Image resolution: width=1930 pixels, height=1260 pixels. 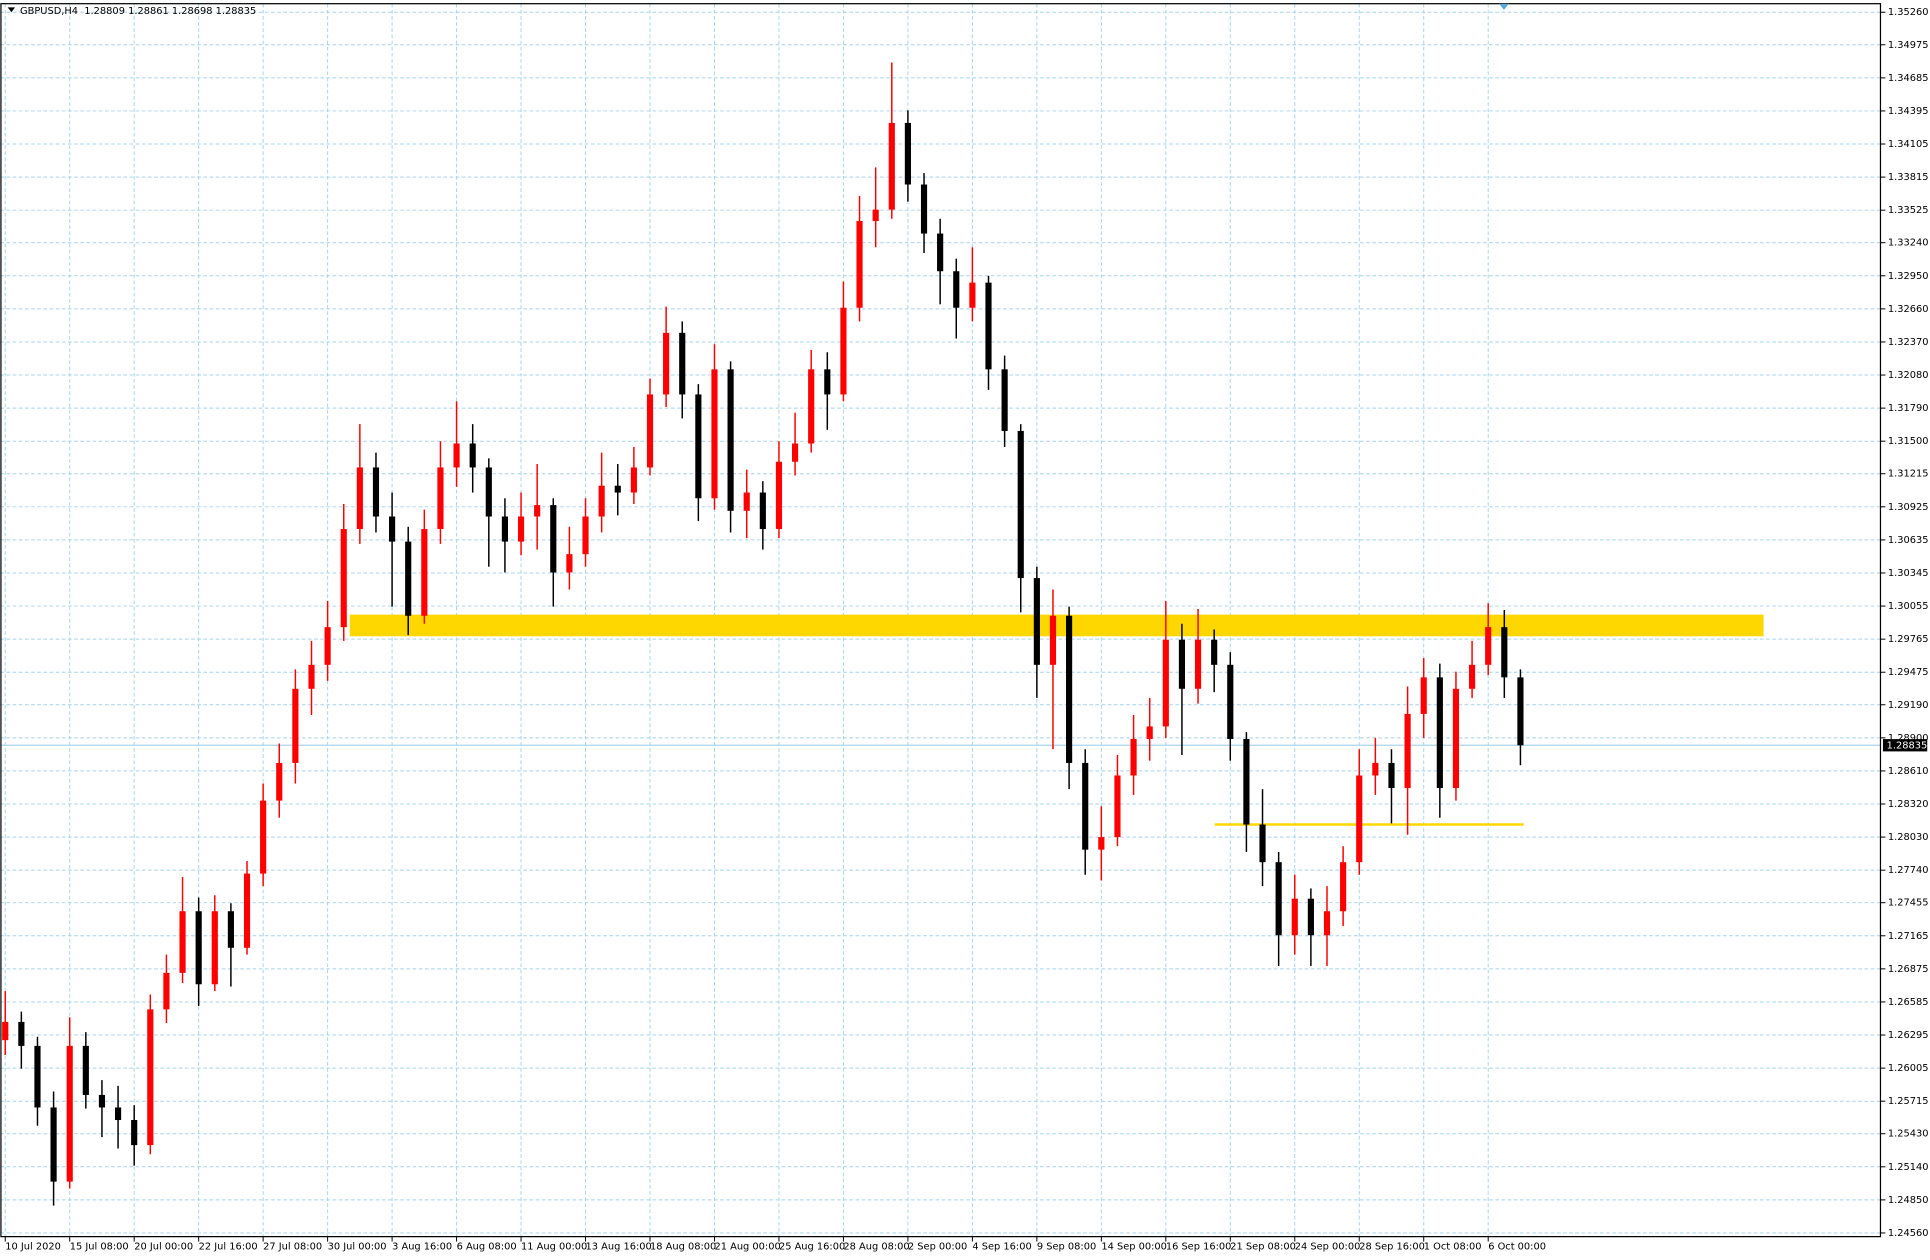 What do you see at coordinates (1908, 771) in the screenshot?
I see `y-tick-label: 1.28610` at bounding box center [1908, 771].